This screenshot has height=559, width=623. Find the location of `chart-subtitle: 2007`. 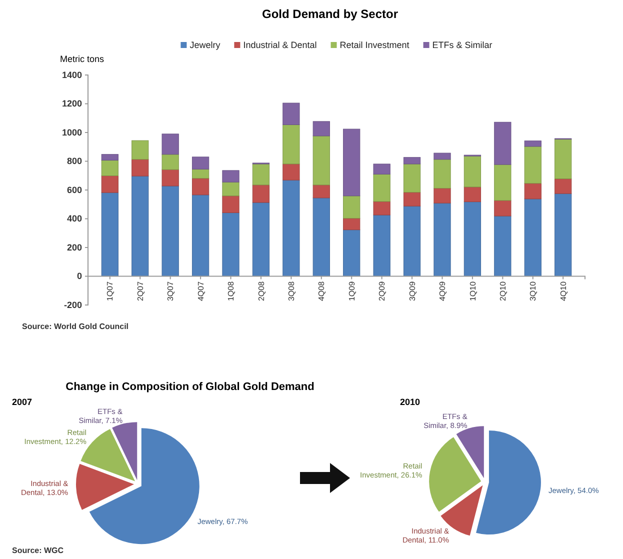

chart-subtitle: 2007 is located at coordinates (22, 402).